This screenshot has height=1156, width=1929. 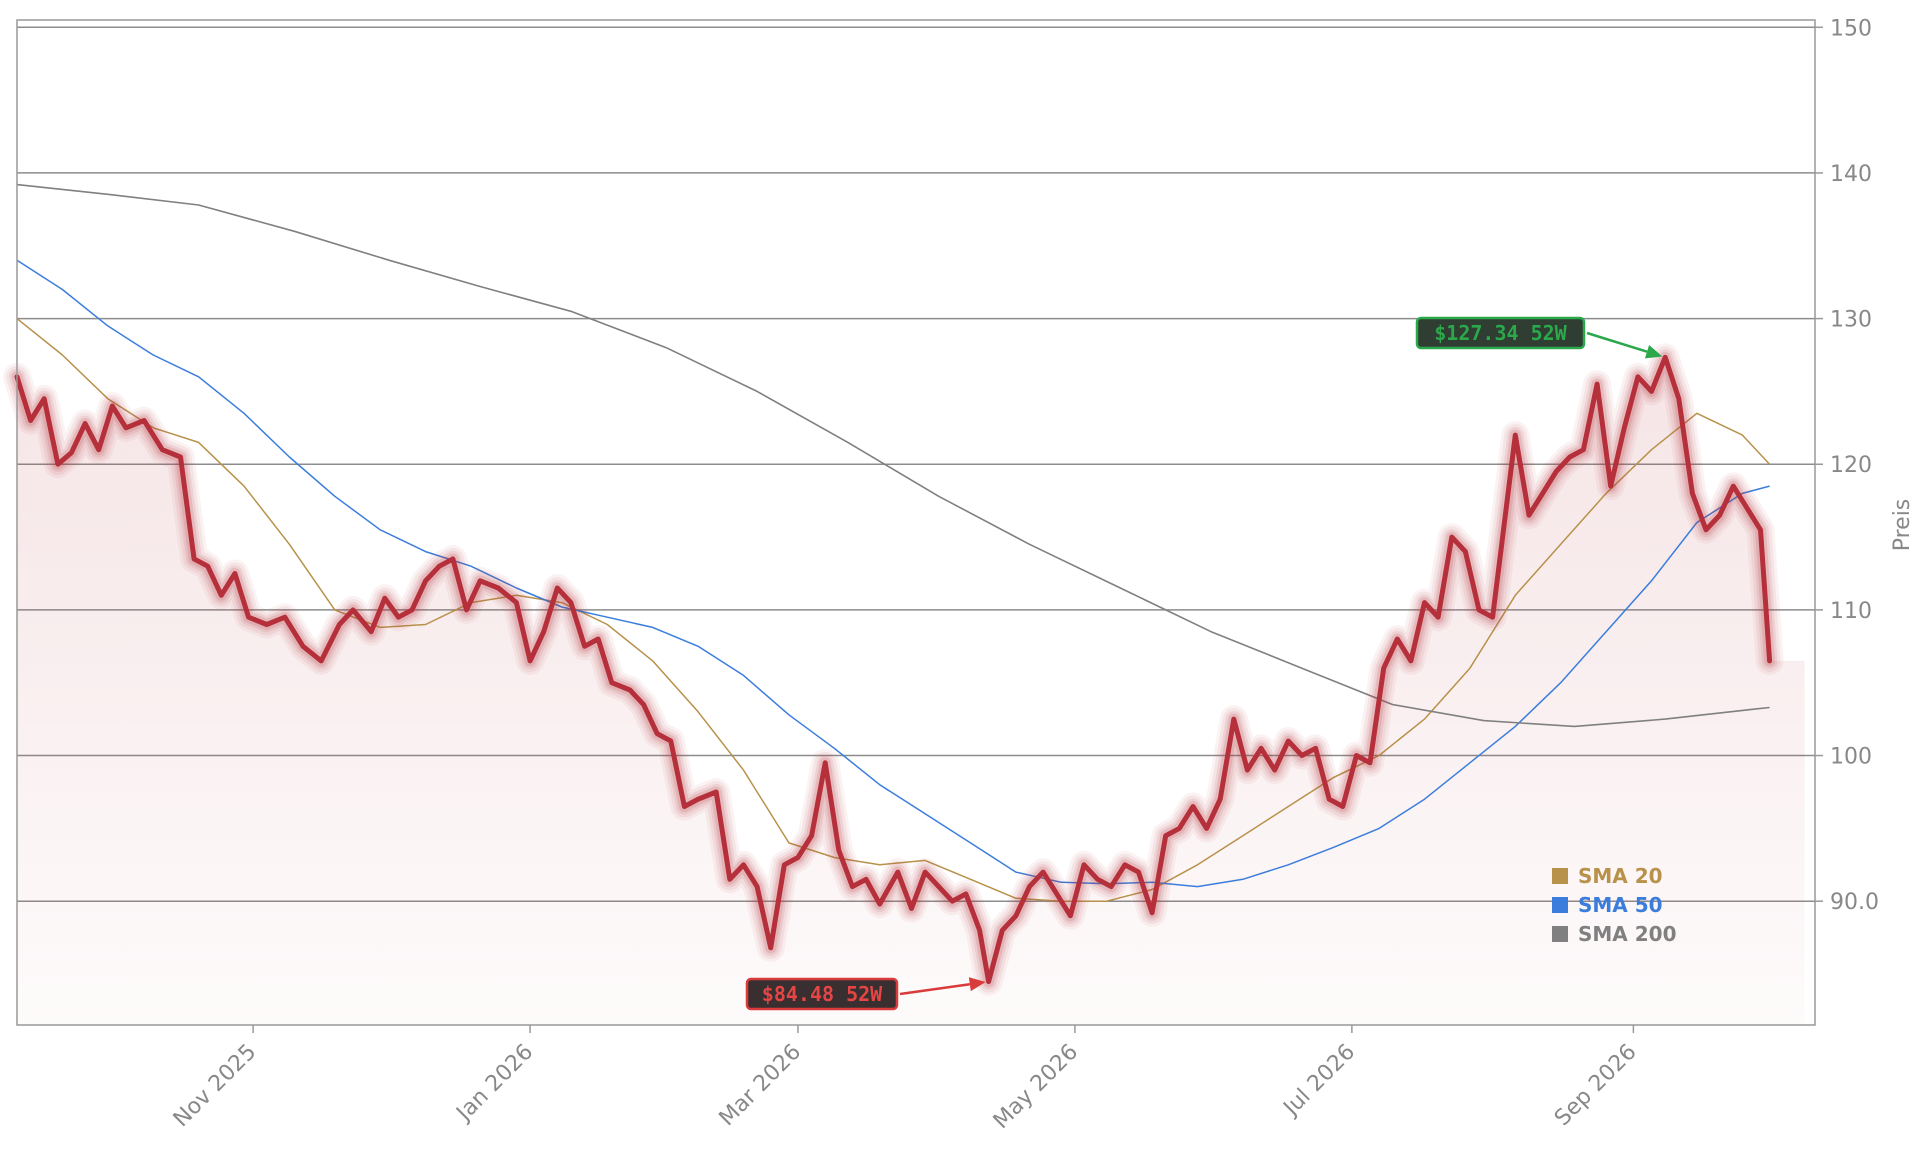 I want to click on y-tick-label: 120, so click(x=1851, y=465).